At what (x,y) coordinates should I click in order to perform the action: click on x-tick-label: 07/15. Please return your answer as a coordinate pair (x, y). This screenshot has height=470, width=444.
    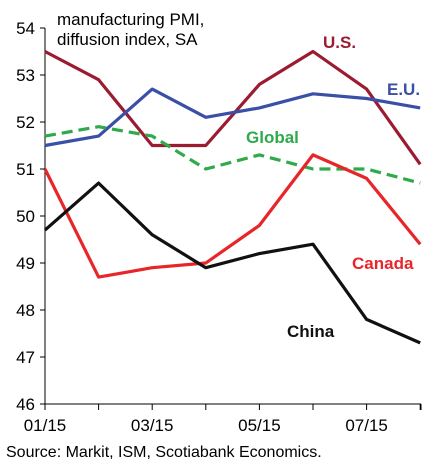
    Looking at the image, I should click on (366, 425).